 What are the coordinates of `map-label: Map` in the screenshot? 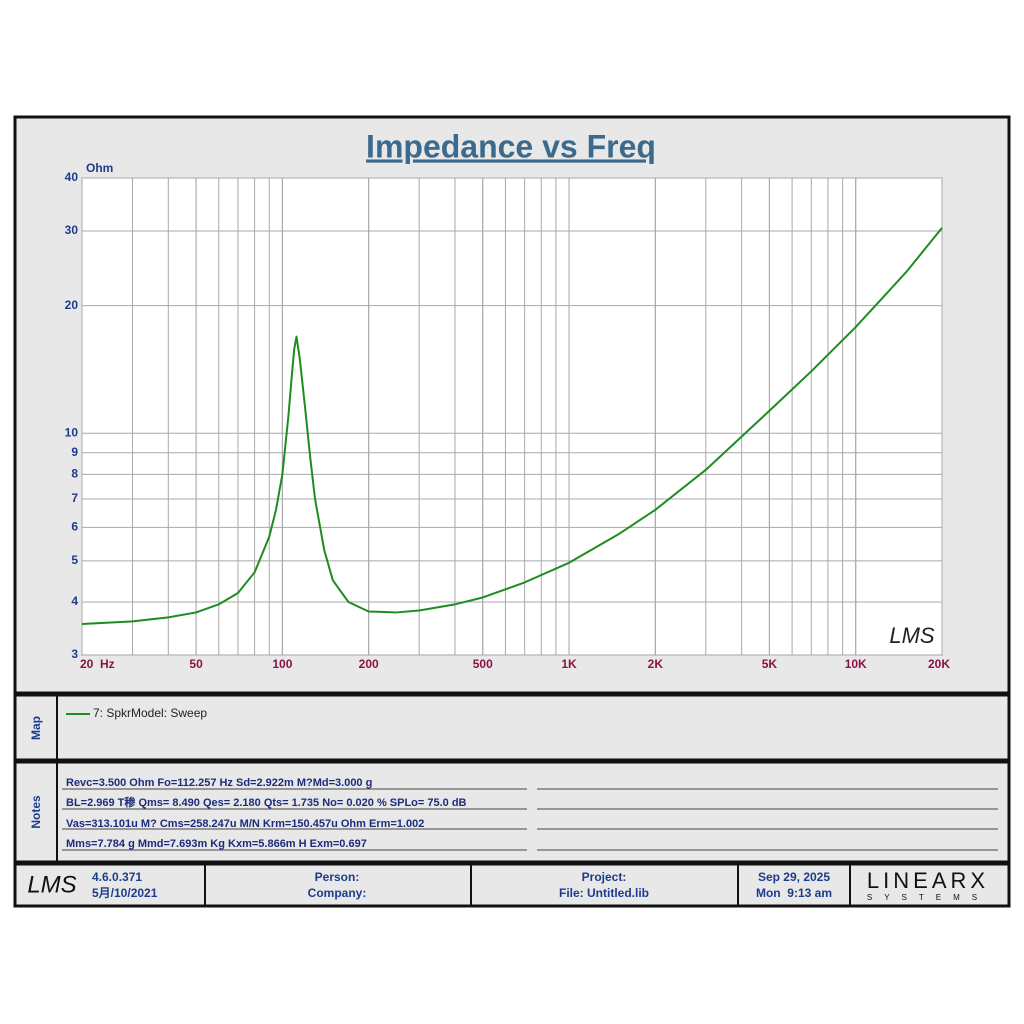 It's located at (36, 728).